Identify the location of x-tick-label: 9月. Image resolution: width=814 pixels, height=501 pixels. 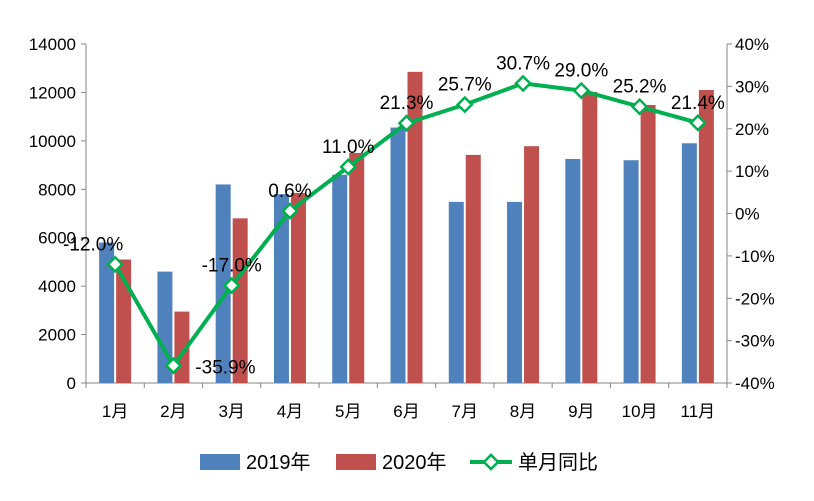
(581, 411).